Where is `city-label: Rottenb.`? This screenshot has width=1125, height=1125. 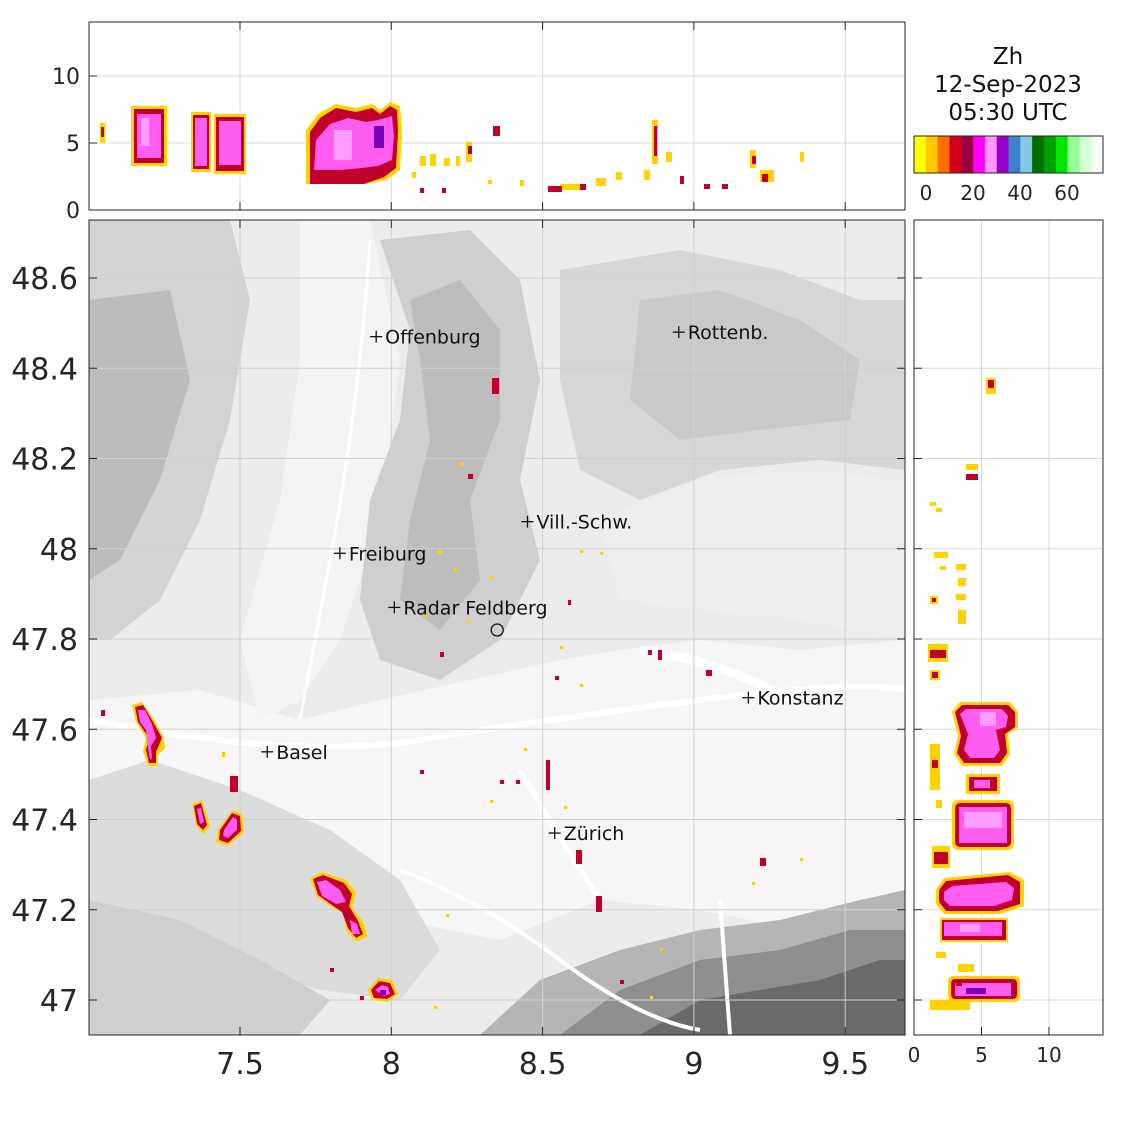
city-label: Rottenb. is located at coordinates (728, 333).